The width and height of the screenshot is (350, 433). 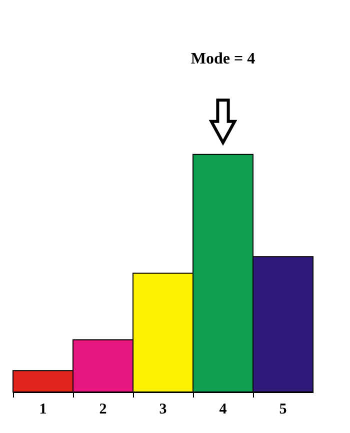 I want to click on x-tick-label: 2, so click(x=103, y=410).